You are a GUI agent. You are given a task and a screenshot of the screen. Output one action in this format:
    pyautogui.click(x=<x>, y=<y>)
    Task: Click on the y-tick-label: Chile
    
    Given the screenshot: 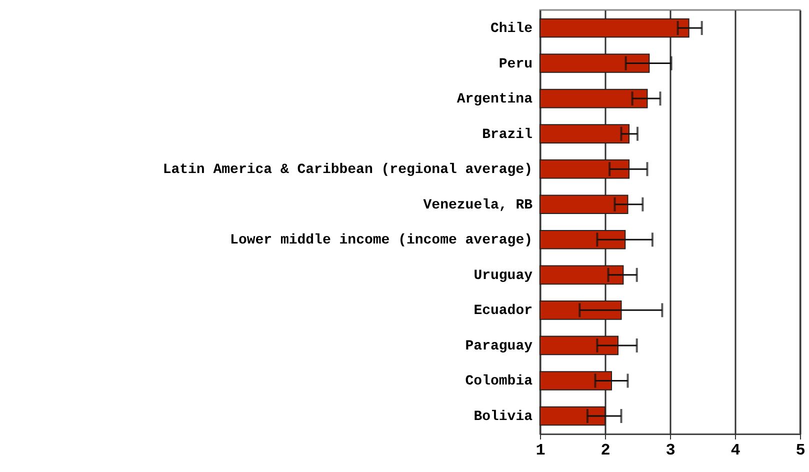 What is the action you would take?
    pyautogui.click(x=511, y=28)
    